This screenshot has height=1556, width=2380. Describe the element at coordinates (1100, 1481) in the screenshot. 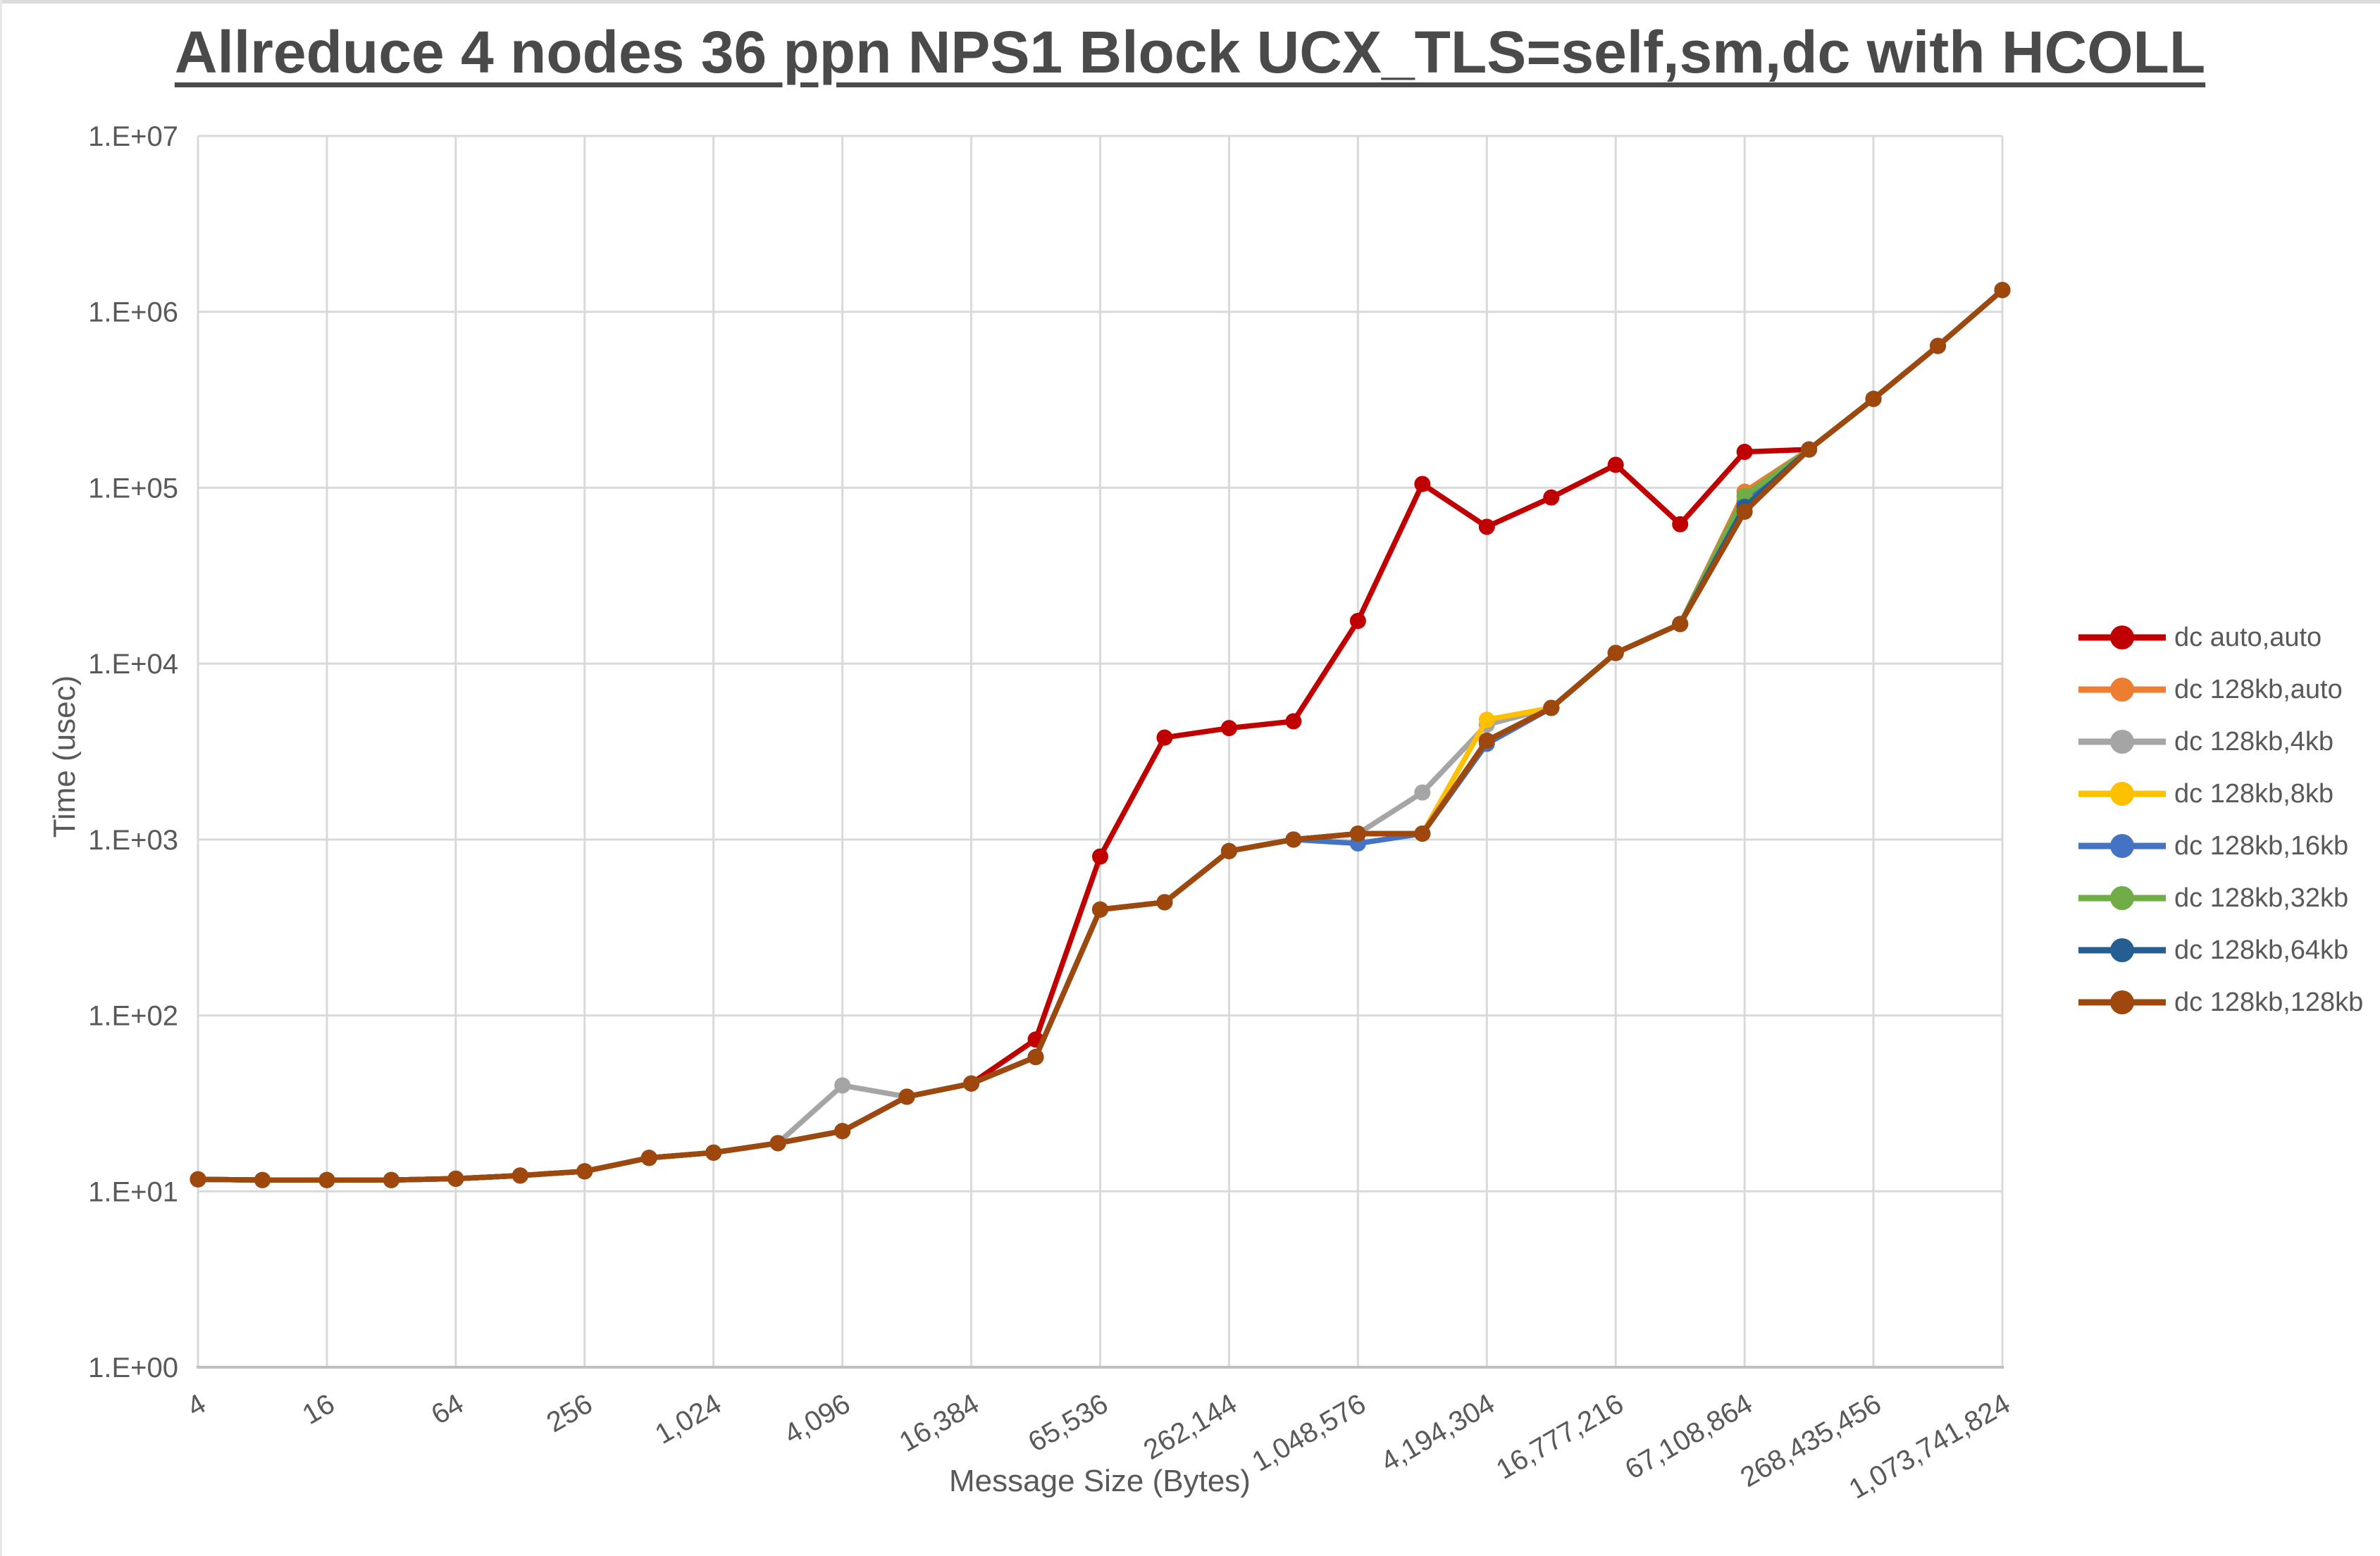

I see `x-axis-title: Message Size (Bytes)` at that location.